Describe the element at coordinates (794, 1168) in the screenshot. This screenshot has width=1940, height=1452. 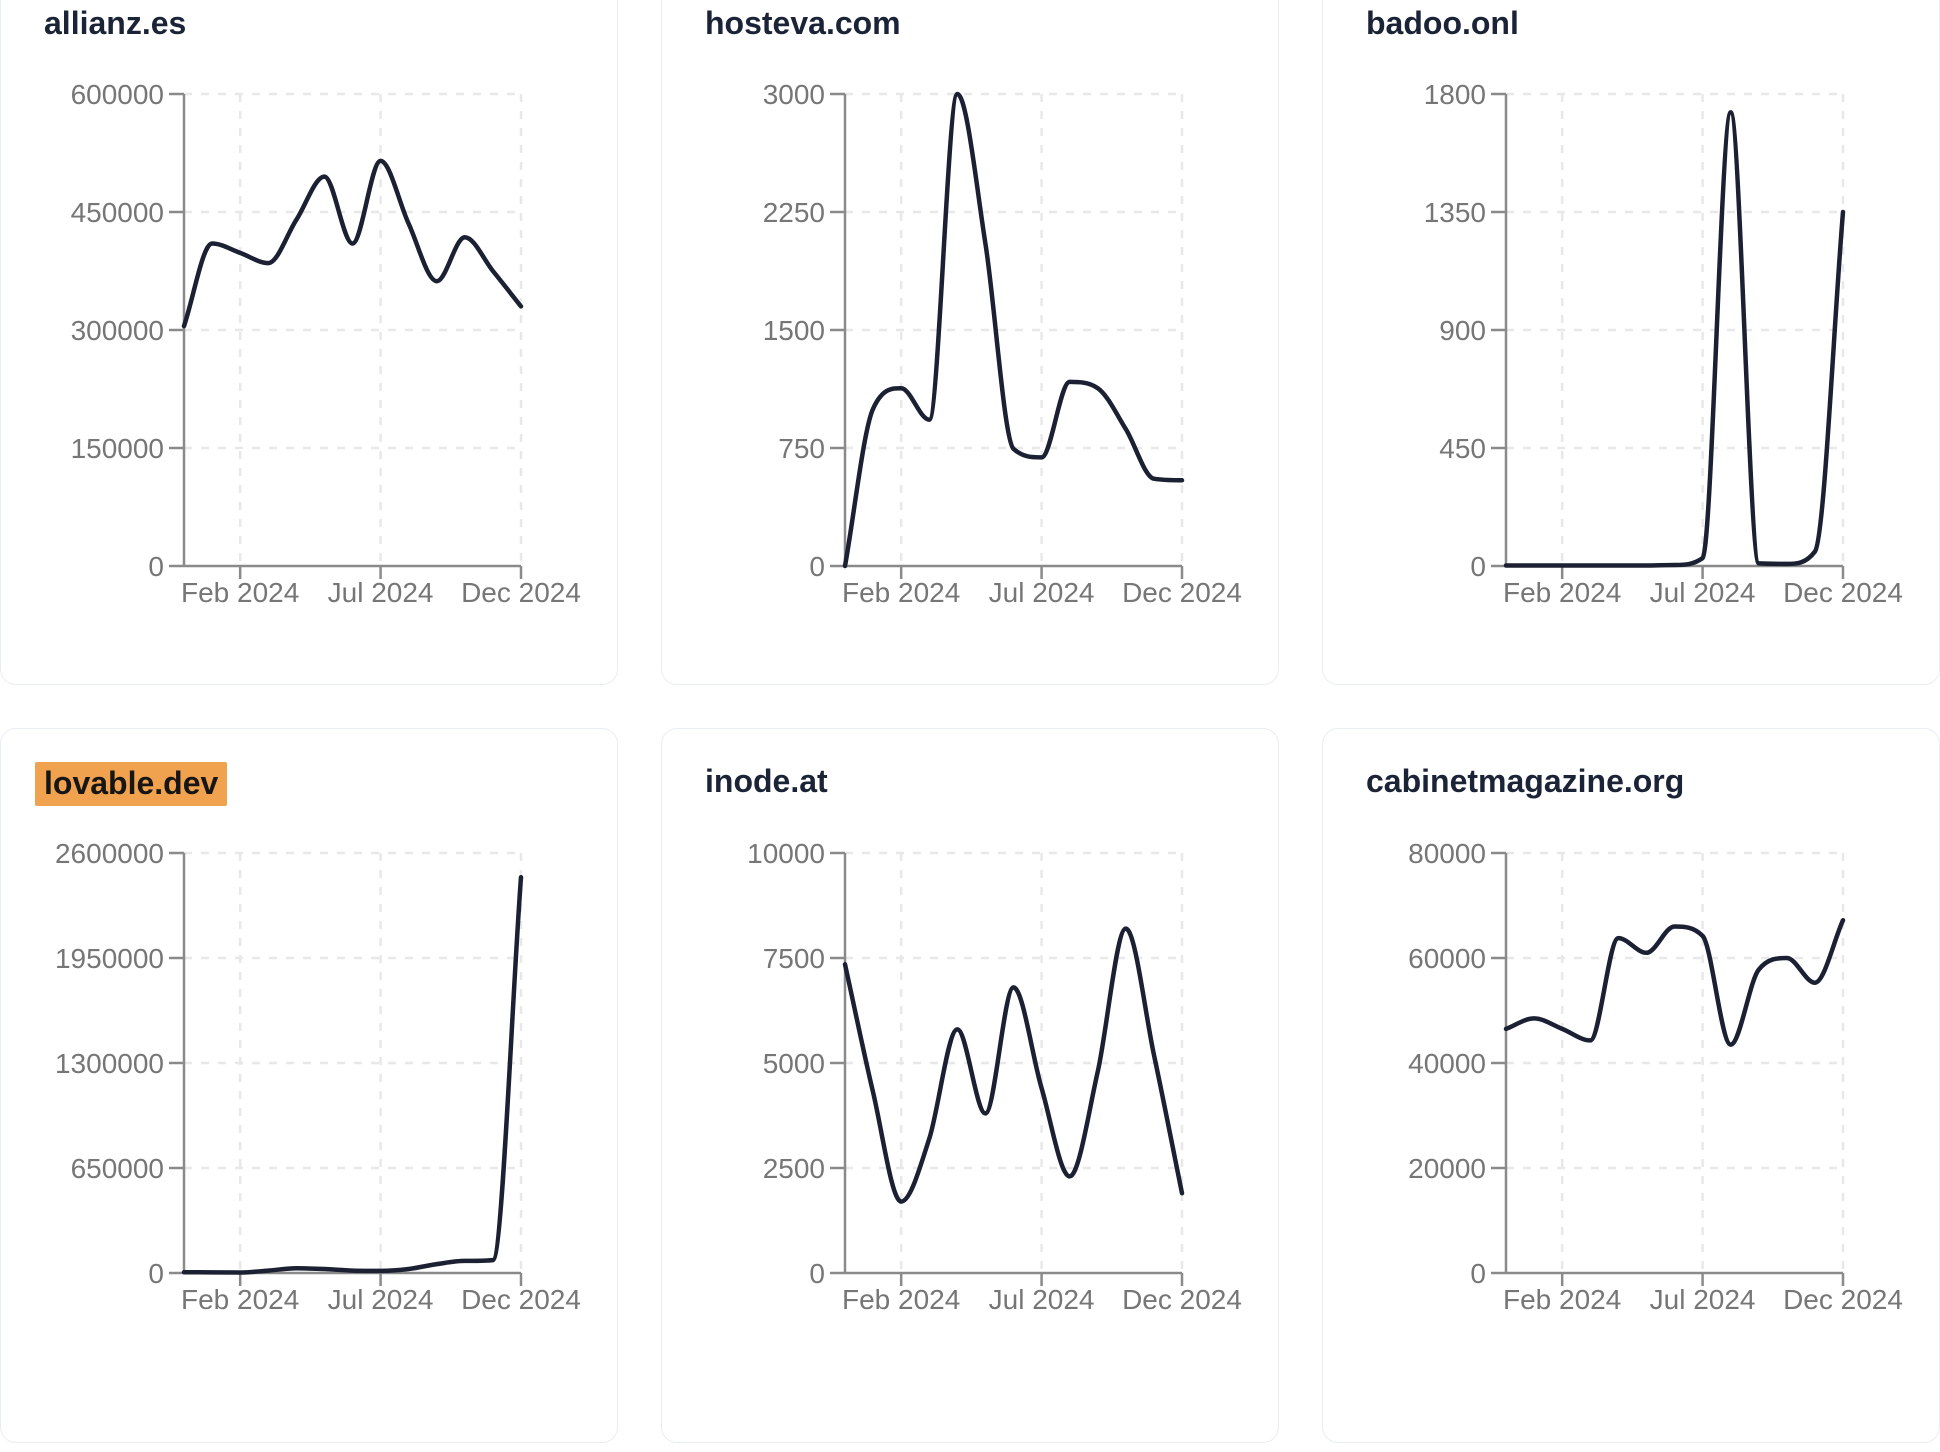
I see `y-tick-label: 2500` at that location.